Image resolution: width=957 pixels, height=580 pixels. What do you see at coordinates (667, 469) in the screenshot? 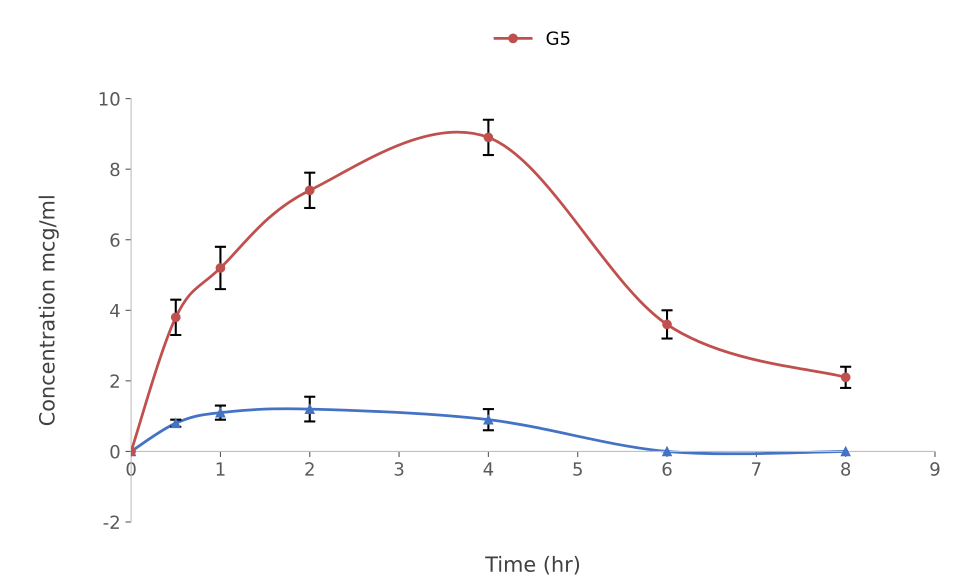
I see `x-tick-label: 6` at bounding box center [667, 469].